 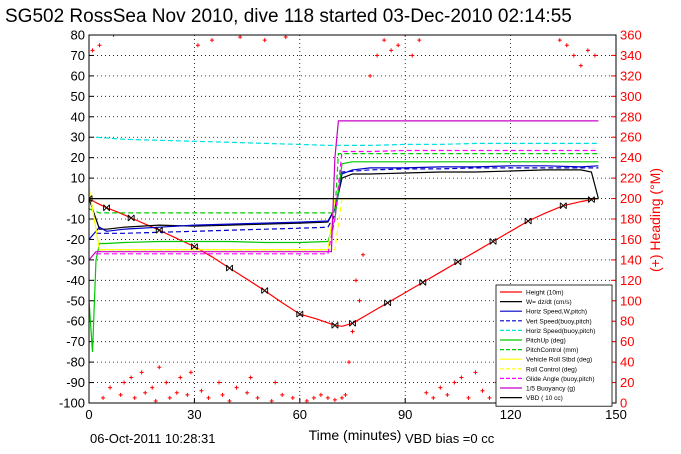 I want to click on legend-box, so click(x=554, y=345).